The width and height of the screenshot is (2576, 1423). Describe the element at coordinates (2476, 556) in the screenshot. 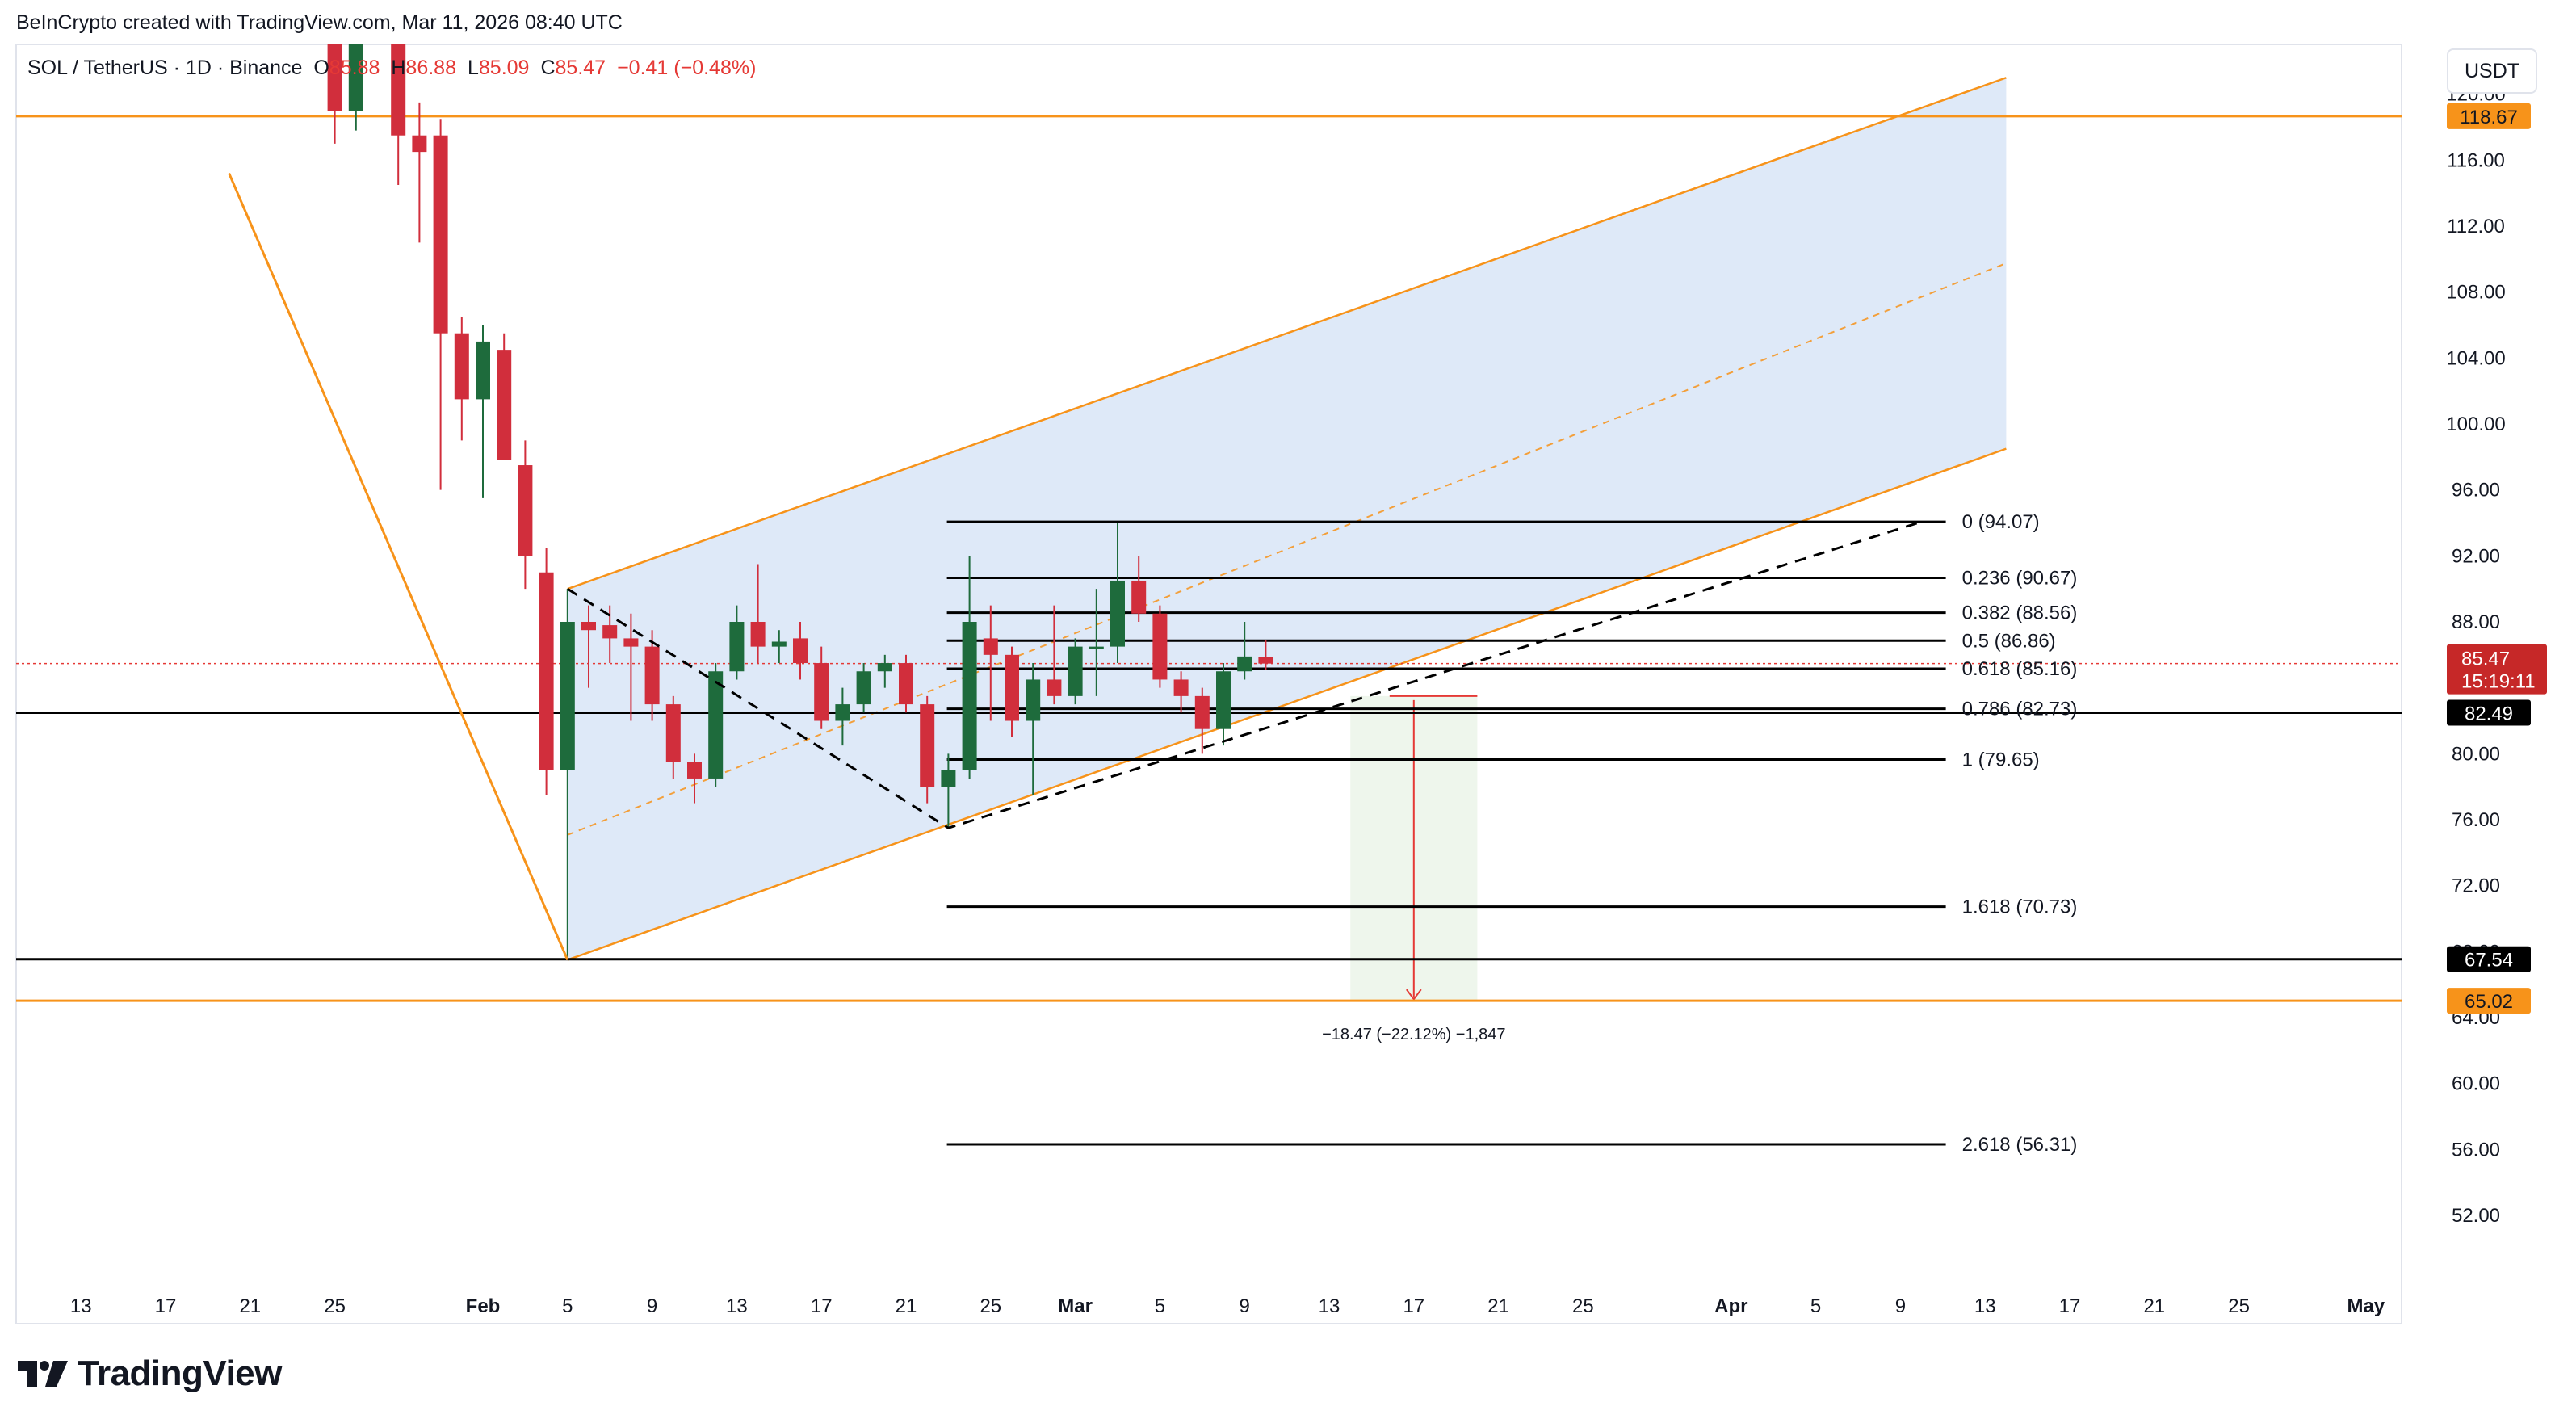

I see `y-tick-label-92: 92.00` at that location.